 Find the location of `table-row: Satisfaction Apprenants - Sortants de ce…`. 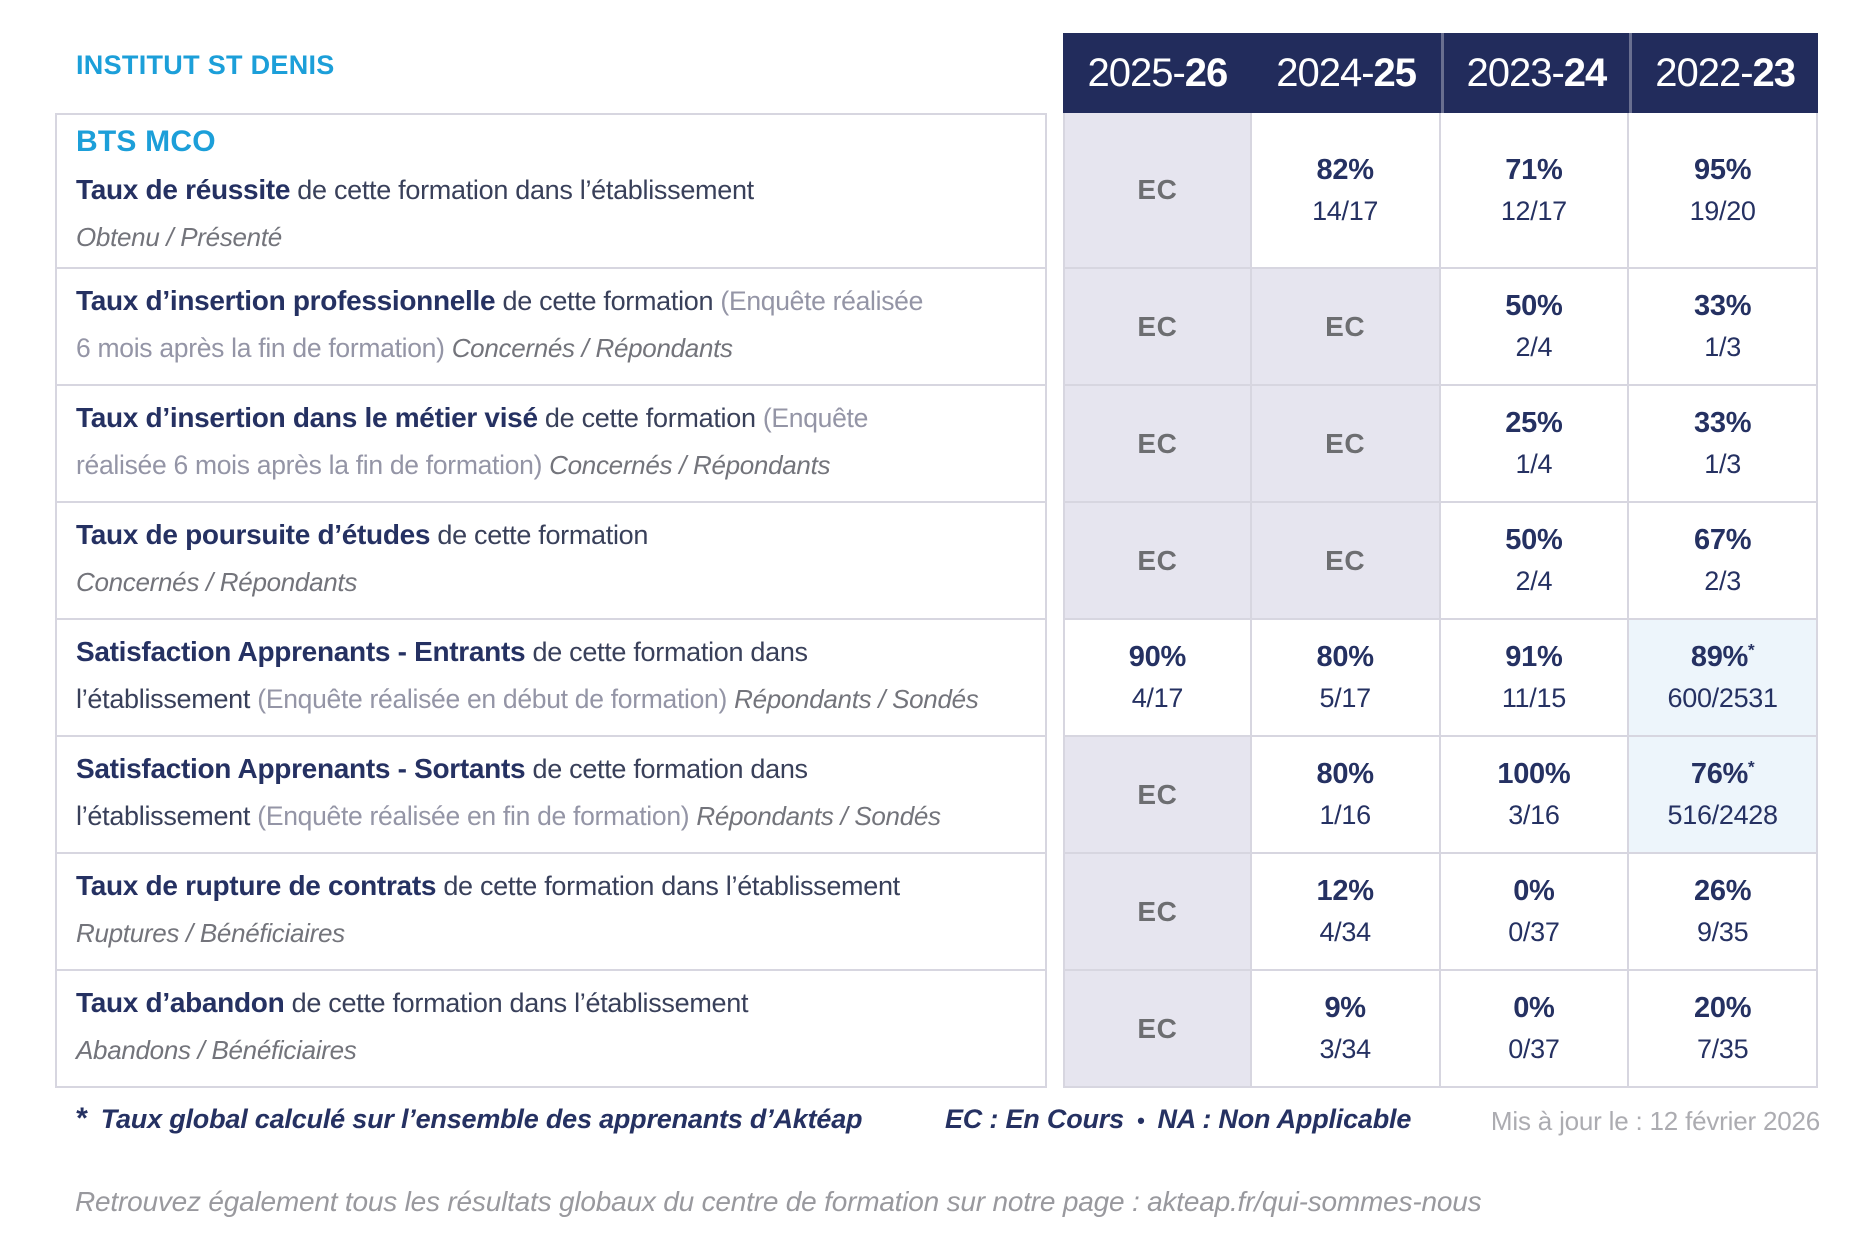

table-row: Satisfaction Apprenants - Sortants de ce… is located at coordinates (936, 795).